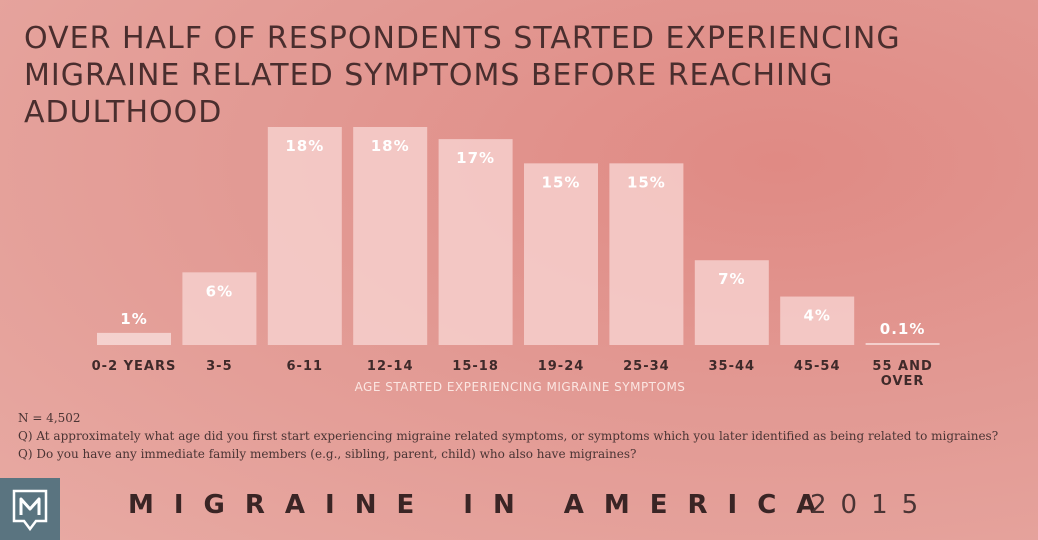  I want to click on value-label-10: 0.1%, so click(903, 329).